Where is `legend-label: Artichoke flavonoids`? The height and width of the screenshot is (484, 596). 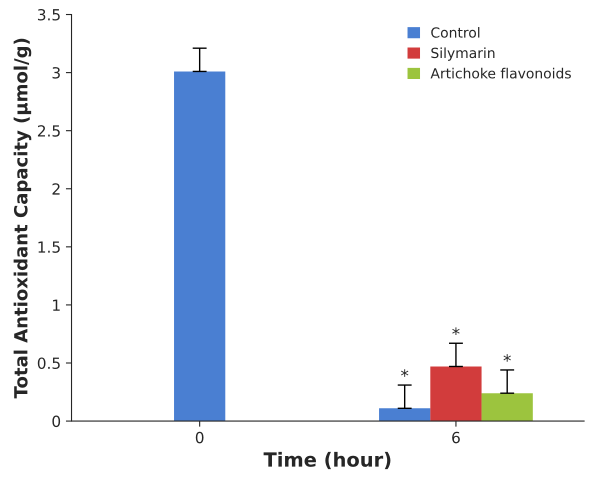 legend-label: Artichoke flavonoids is located at coordinates (500, 73).